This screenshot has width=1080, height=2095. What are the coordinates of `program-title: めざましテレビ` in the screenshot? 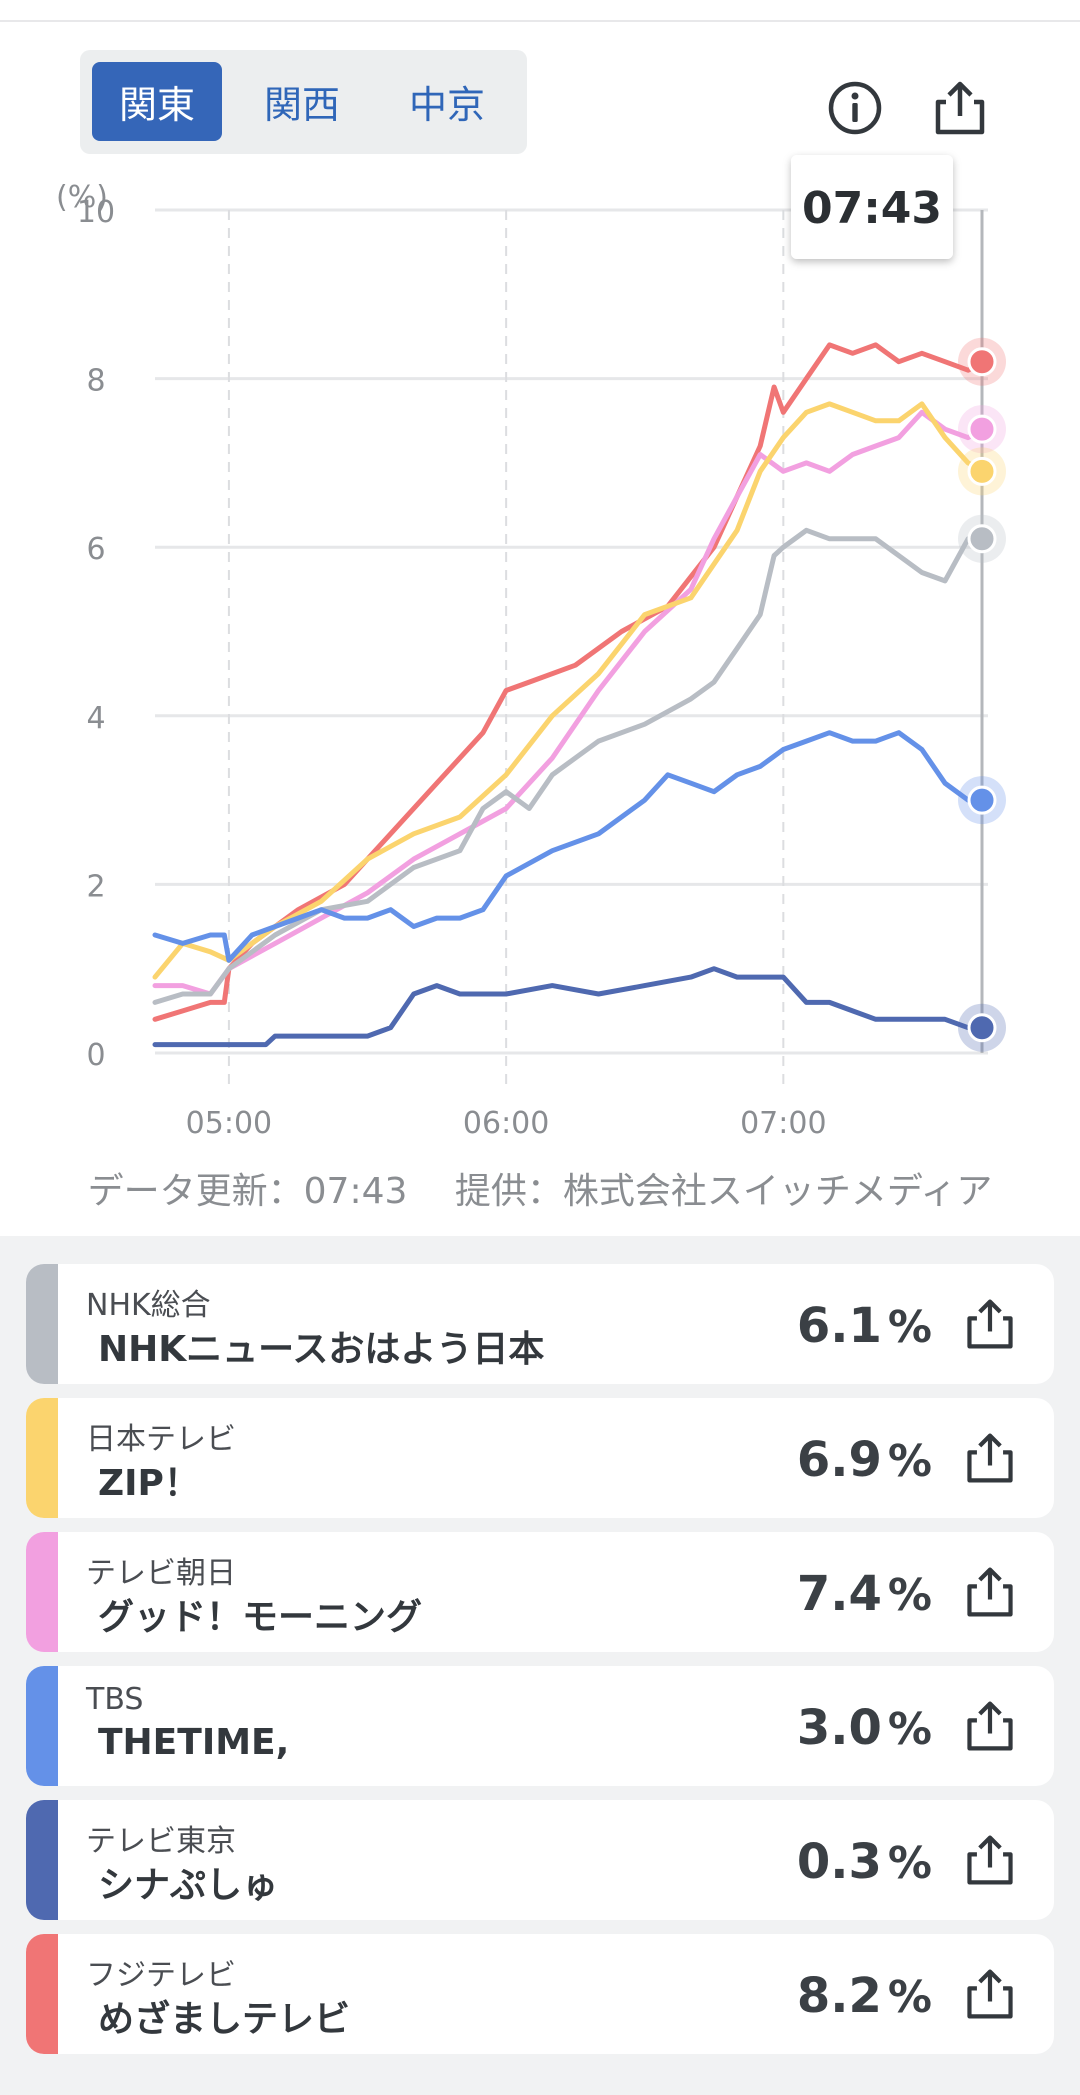 It's located at (224, 2019).